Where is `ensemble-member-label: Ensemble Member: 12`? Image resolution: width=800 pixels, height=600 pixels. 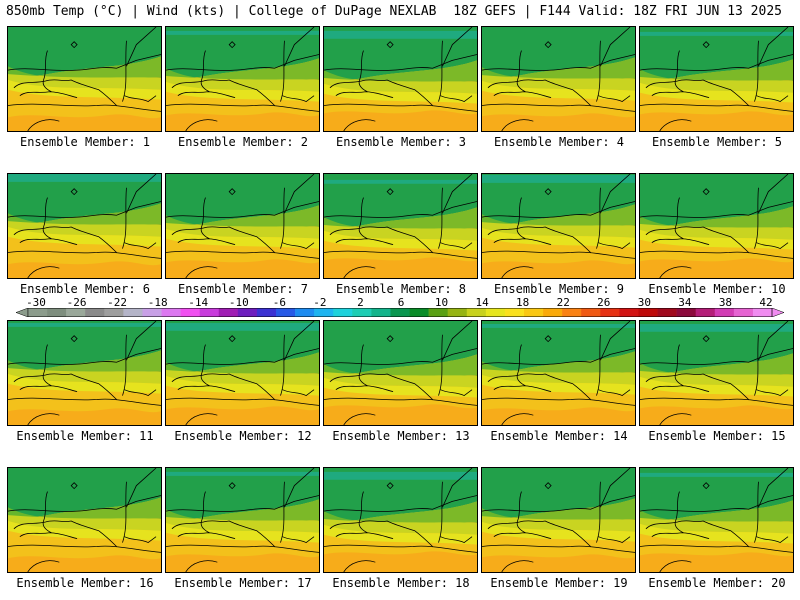 ensemble-member-label: Ensemble Member: 12 is located at coordinates (243, 436).